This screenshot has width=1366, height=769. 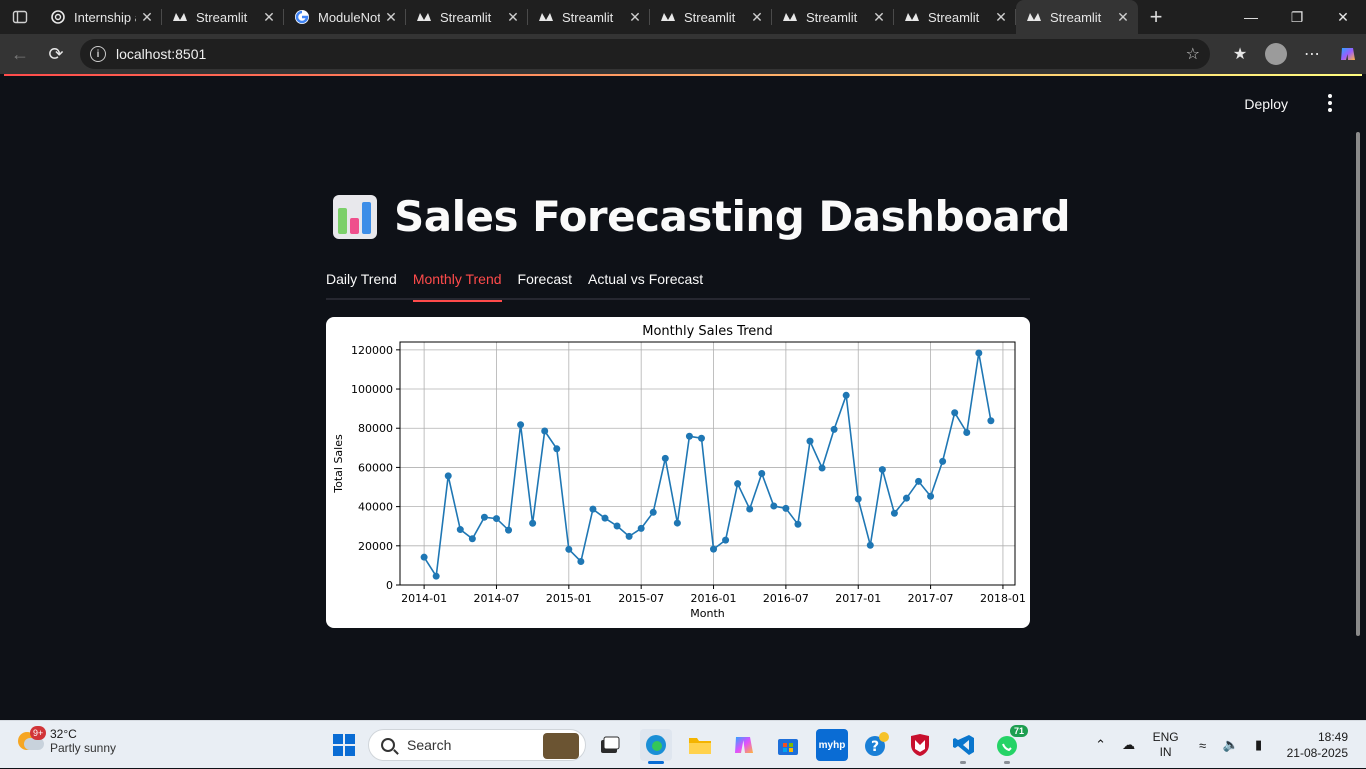 What do you see at coordinates (375, 467) in the screenshot?
I see `y-tick-label: 60000` at bounding box center [375, 467].